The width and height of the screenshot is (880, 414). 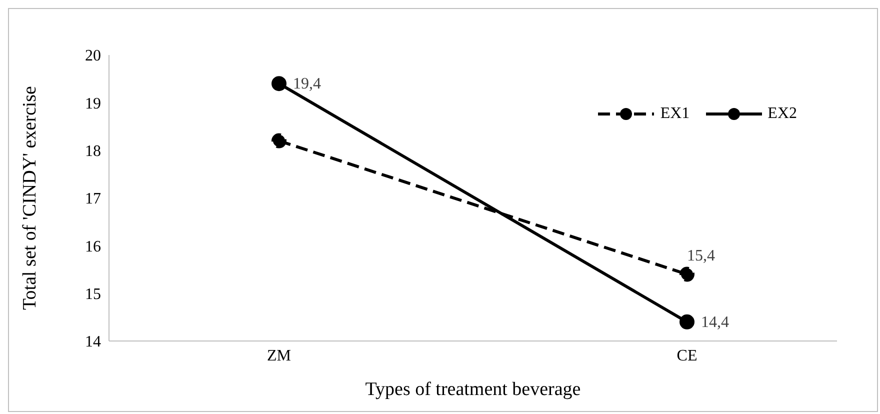 I want to click on data-label: 14,4, so click(x=715, y=322).